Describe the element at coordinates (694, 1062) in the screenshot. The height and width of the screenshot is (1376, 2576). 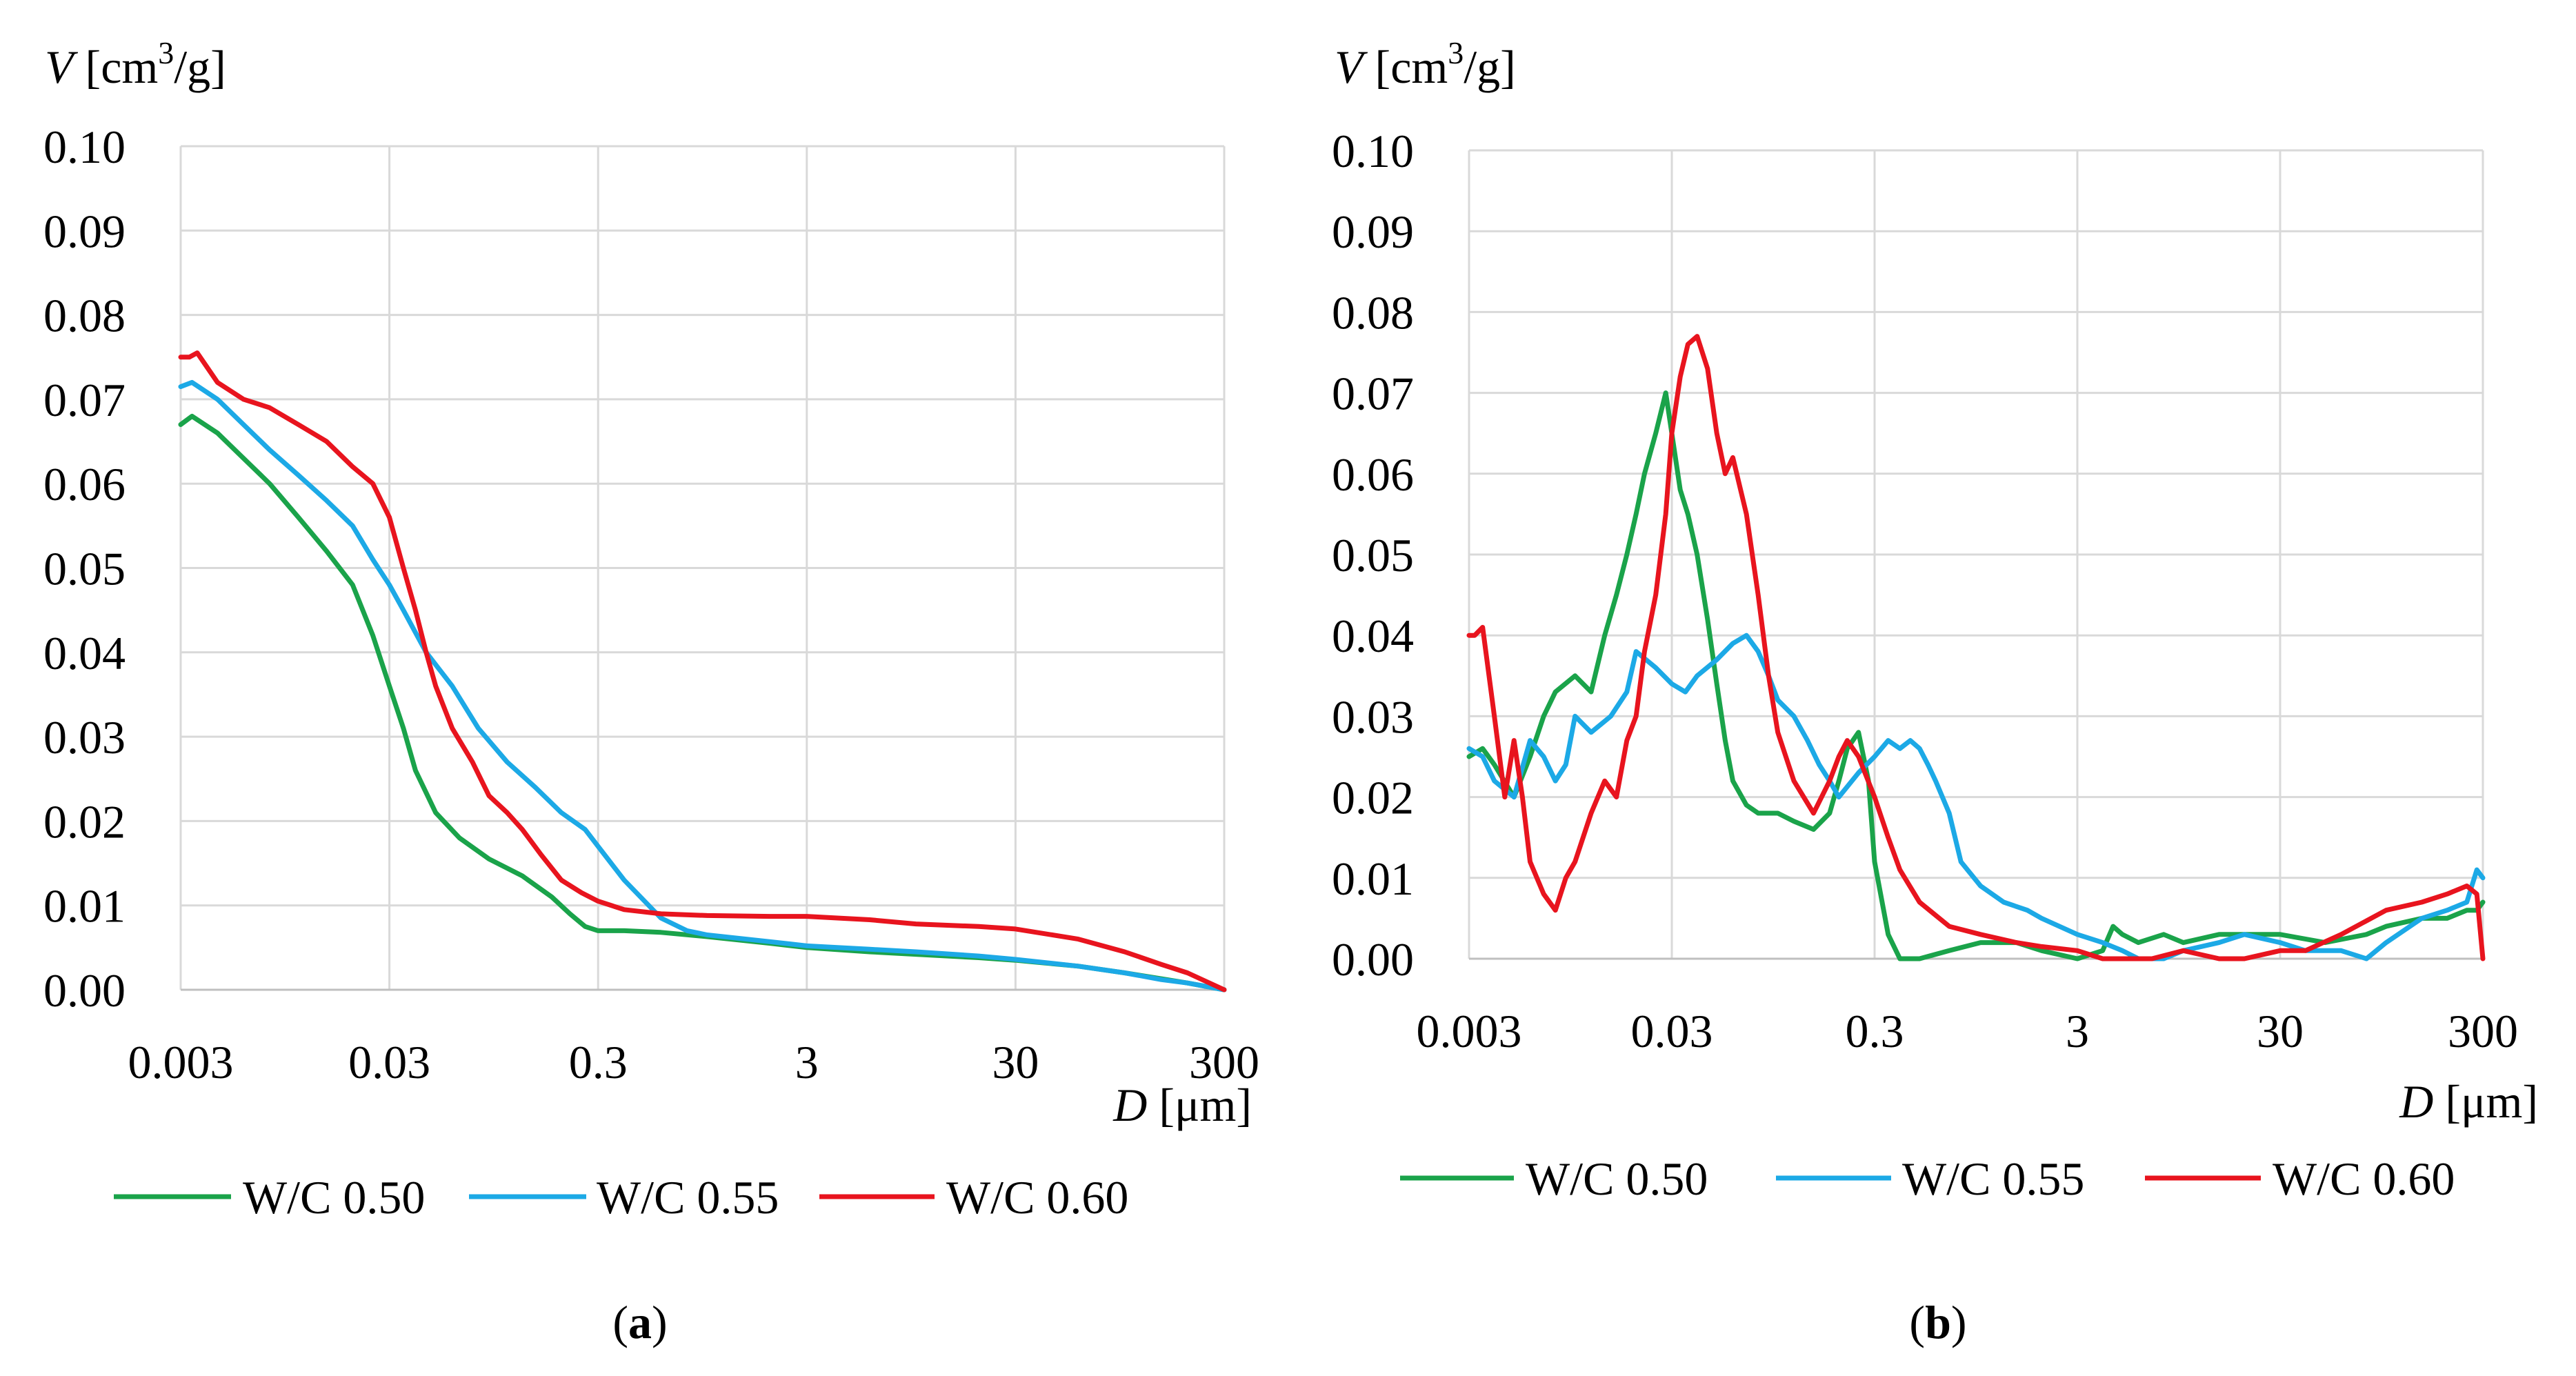
I see `x-tick-labels-a: 0.003 0.03 0.3 3 30 300` at that location.